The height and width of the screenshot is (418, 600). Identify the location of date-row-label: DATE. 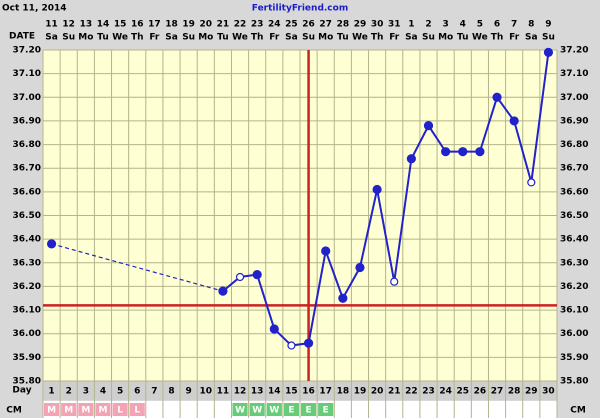
(22, 37).